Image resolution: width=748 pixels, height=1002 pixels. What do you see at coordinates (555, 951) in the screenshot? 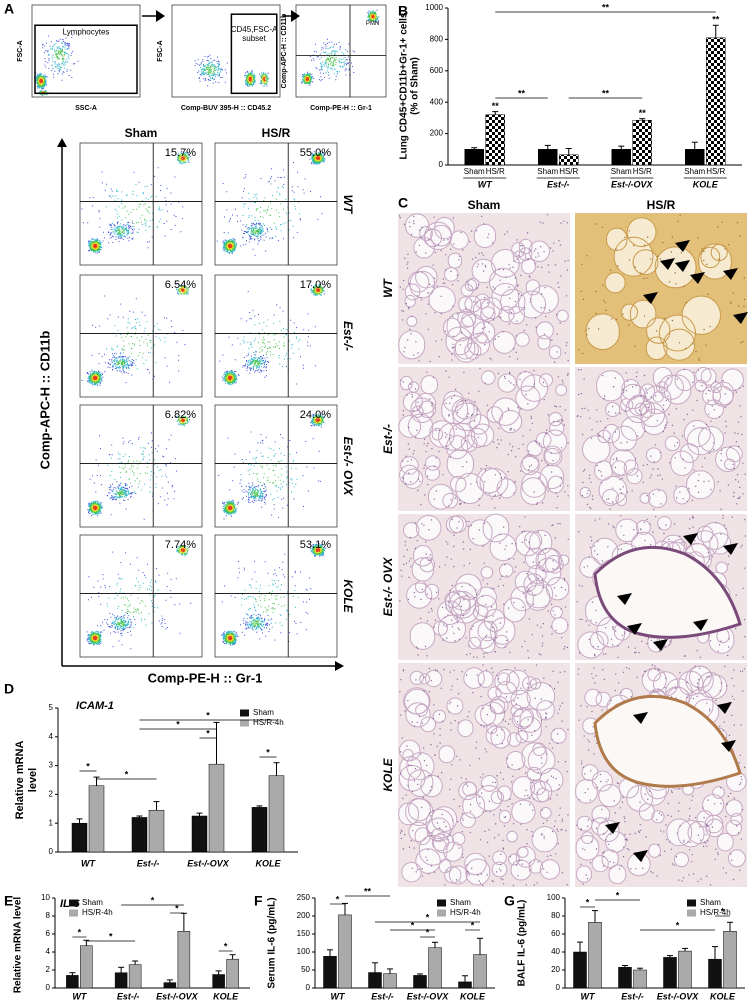
I see `y-tick-label: 40` at bounding box center [555, 951].